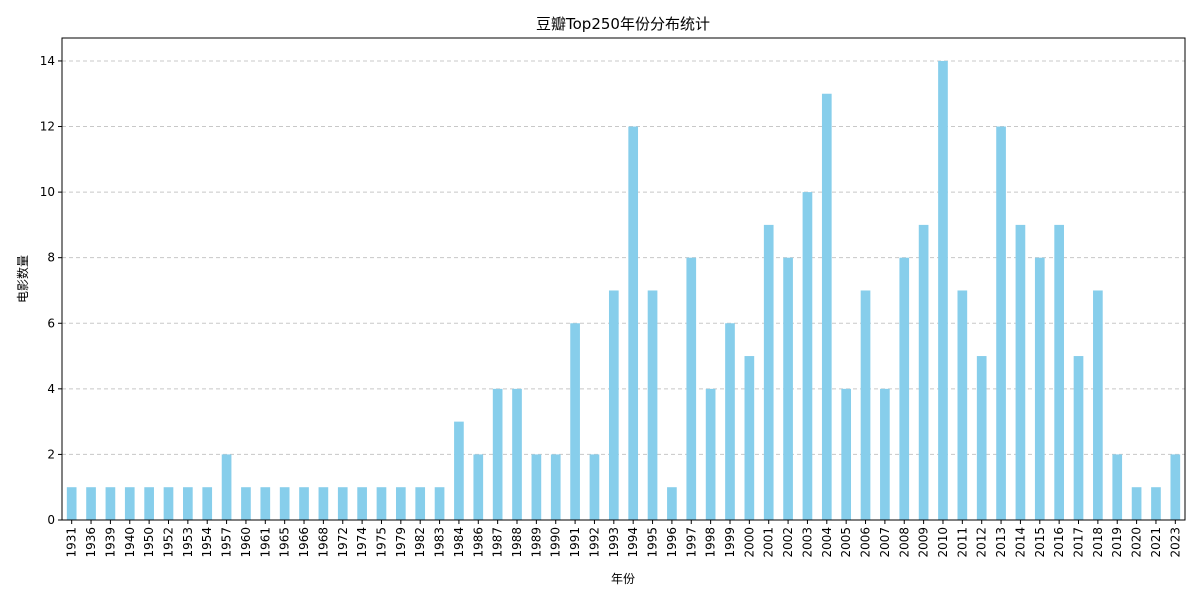 This screenshot has height=604, width=1200. I want to click on x-tick-label: 2011, so click(962, 542).